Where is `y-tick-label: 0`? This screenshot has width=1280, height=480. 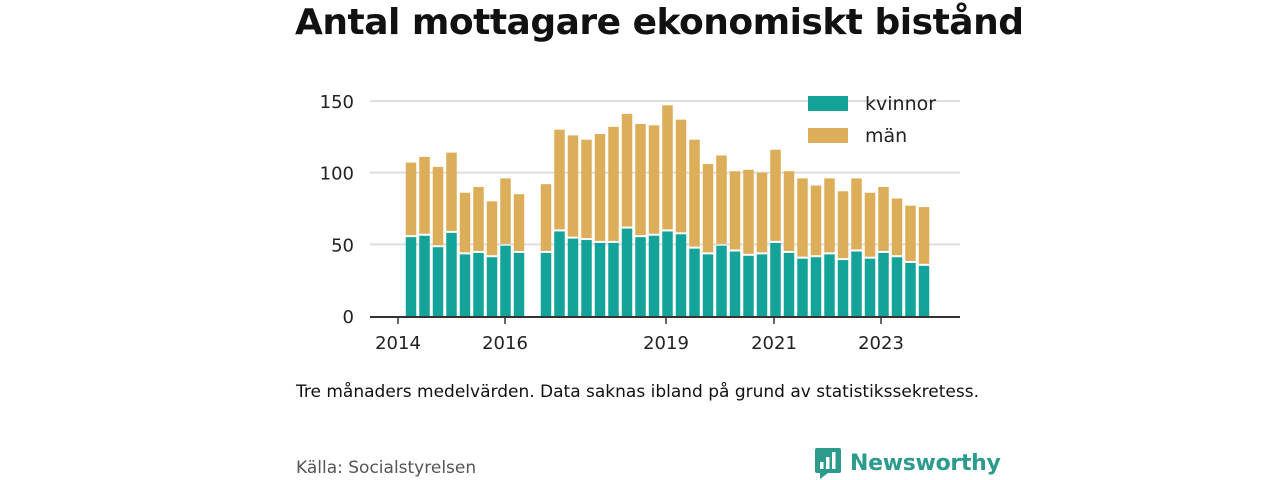 y-tick-label: 0 is located at coordinates (348, 317).